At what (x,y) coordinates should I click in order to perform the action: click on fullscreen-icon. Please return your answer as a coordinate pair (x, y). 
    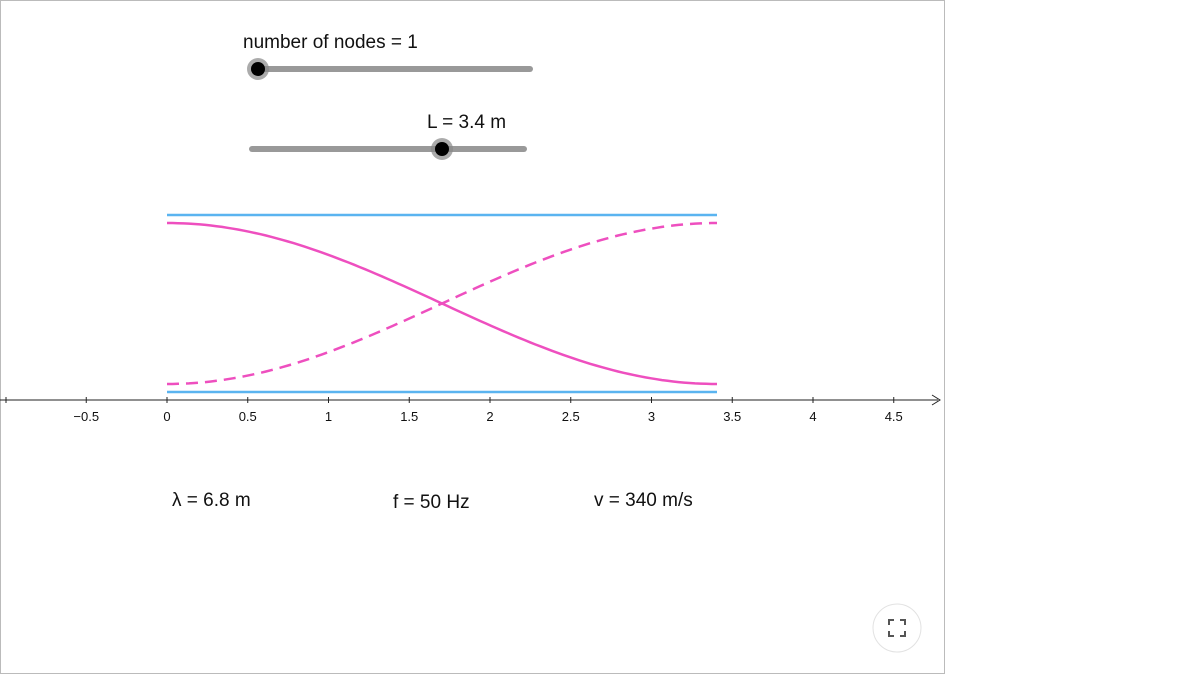
    Looking at the image, I should click on (897, 628).